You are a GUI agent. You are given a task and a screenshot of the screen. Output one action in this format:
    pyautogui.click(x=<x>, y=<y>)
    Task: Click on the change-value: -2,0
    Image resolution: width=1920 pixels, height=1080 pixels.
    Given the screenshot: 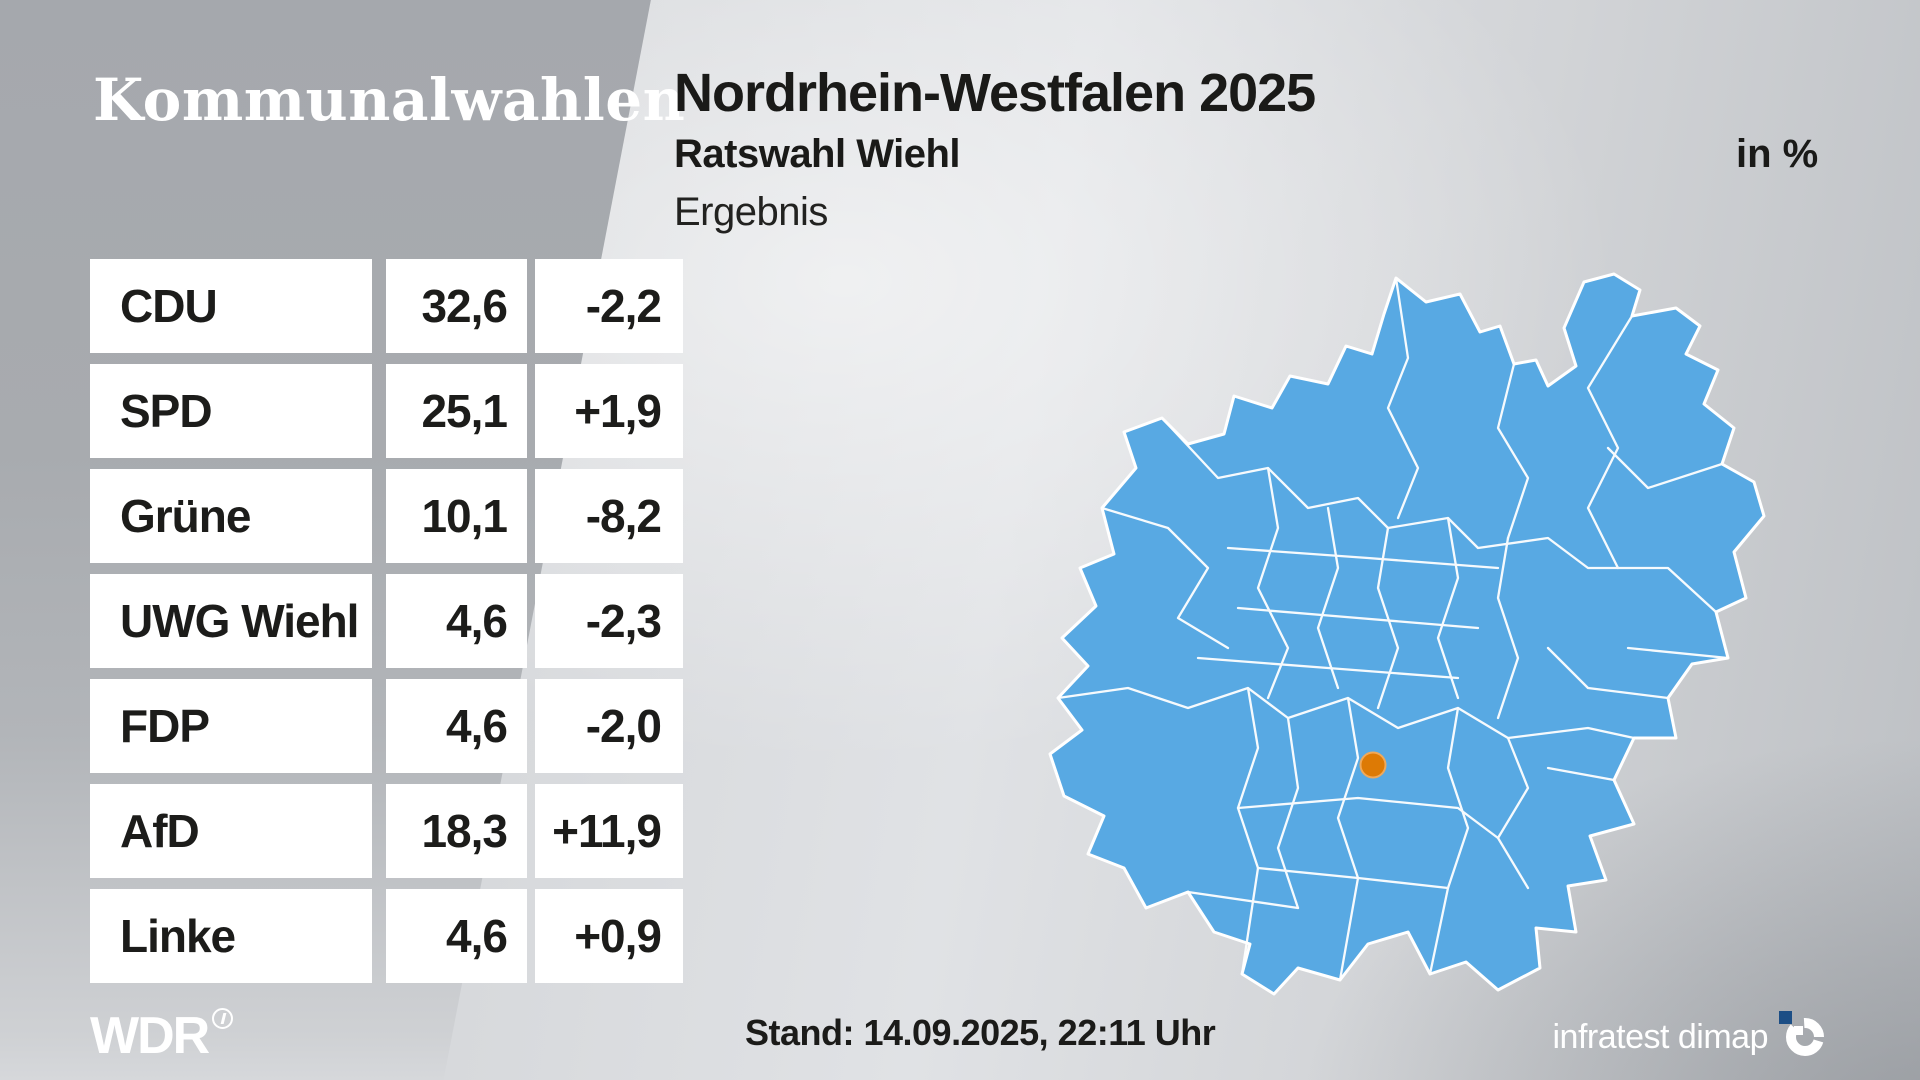 What is the action you would take?
    pyautogui.click(x=609, y=726)
    